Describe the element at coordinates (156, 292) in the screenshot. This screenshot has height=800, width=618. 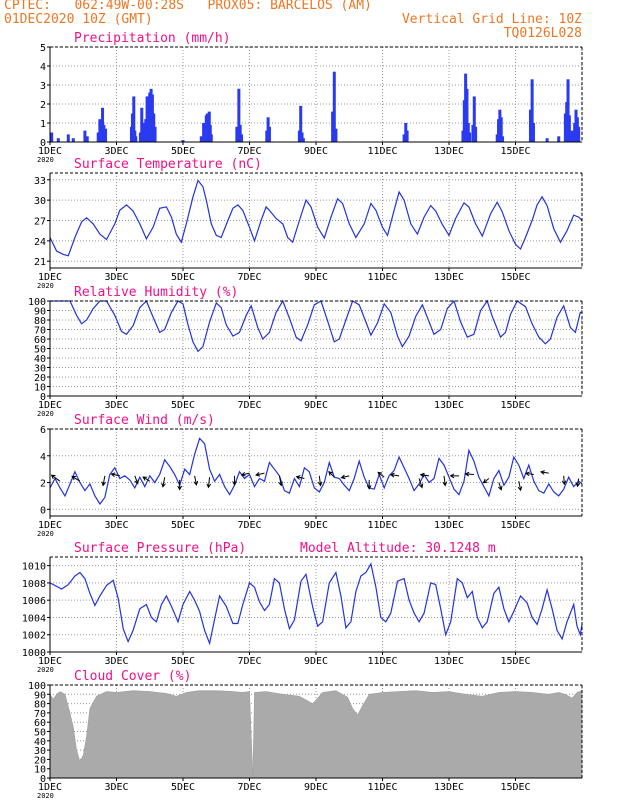
I see `panel-title: Relative Humidity (%)` at that location.